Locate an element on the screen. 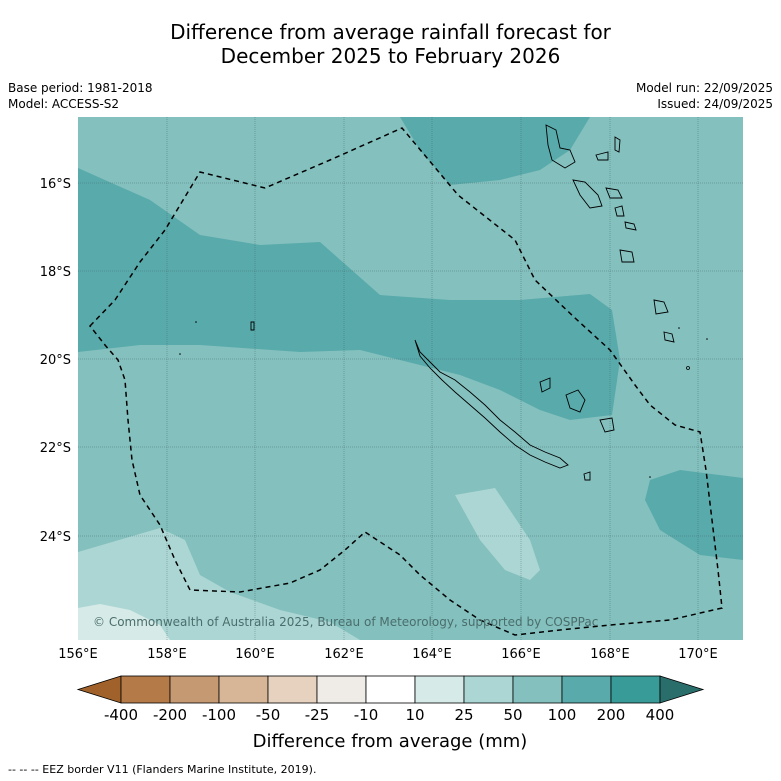 This screenshot has height=781, width=781. vanuatu-efate is located at coordinates (630, 226).